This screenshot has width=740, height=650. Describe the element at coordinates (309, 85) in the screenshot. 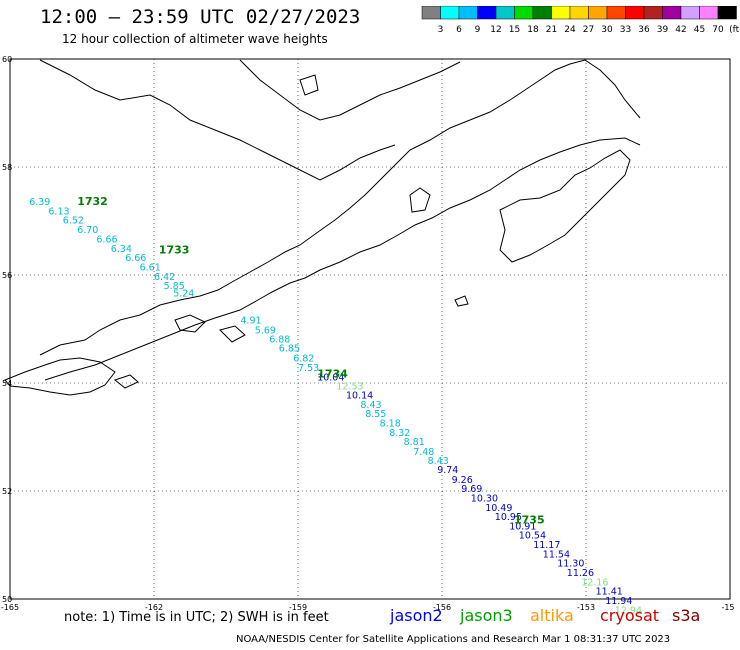

I see `coastline-lake` at that location.